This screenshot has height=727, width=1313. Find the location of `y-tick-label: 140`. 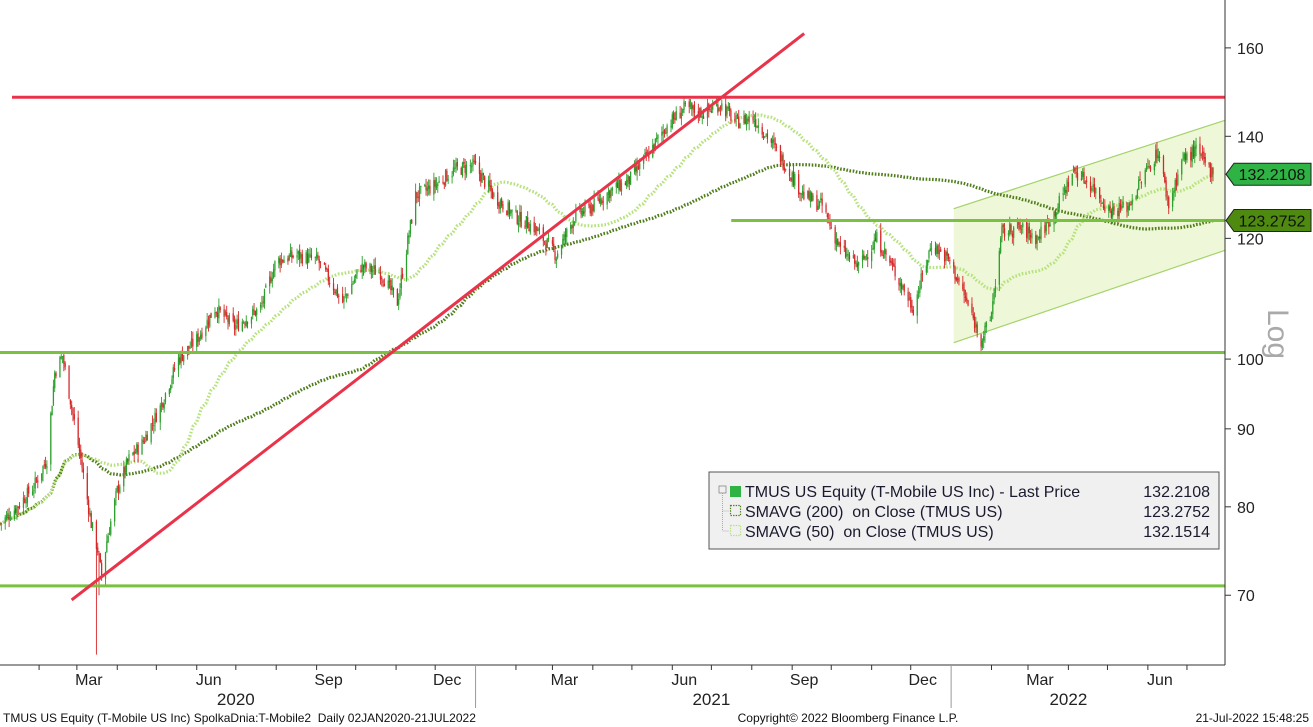

y-tick-label: 140 is located at coordinates (1250, 137).